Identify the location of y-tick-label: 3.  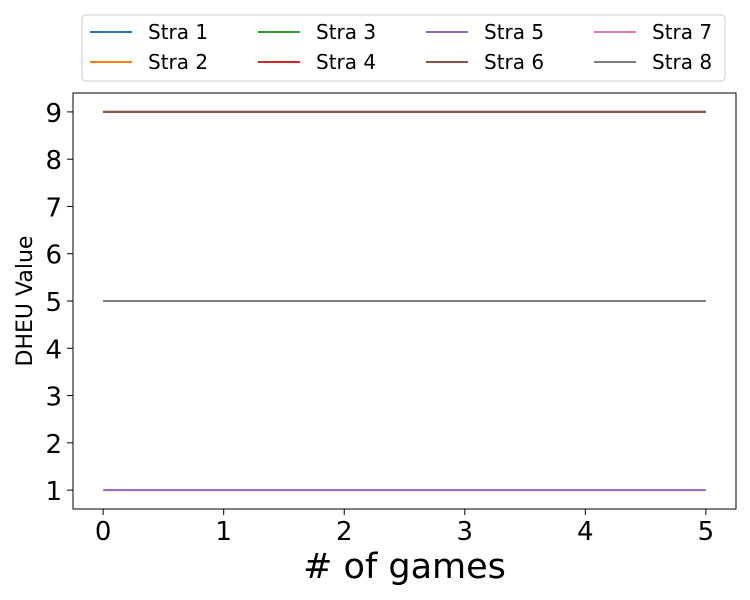
(53, 398).